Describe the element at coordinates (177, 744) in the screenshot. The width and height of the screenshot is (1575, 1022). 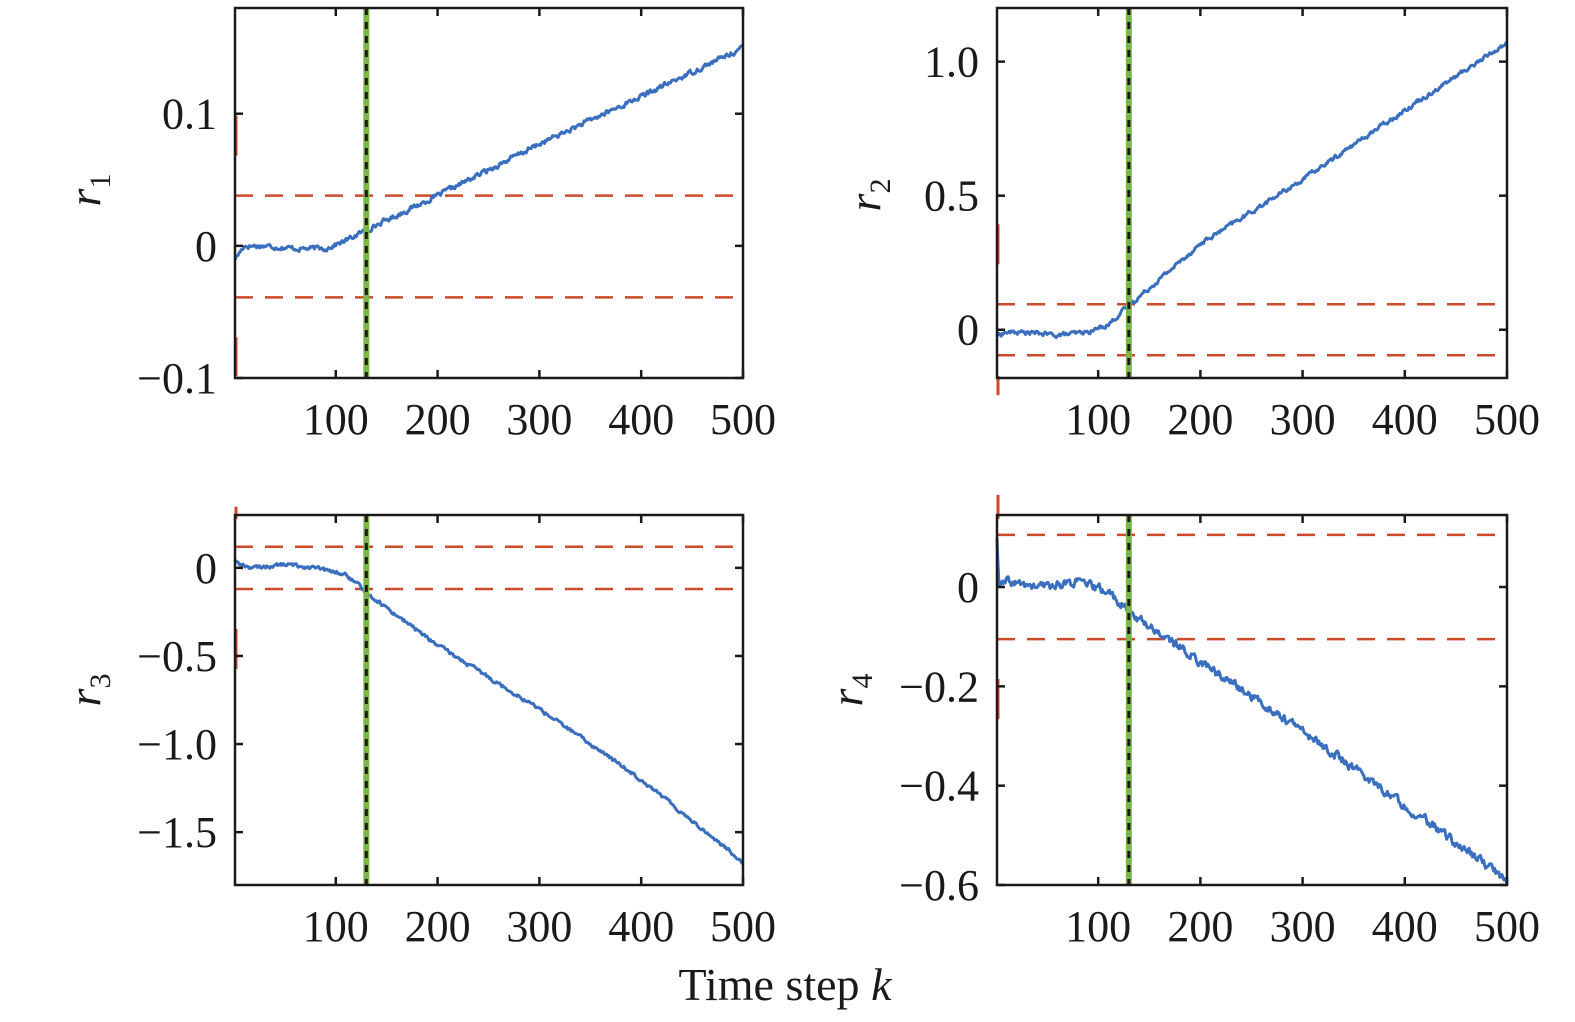
I see `y-tick-label: −1.0` at that location.